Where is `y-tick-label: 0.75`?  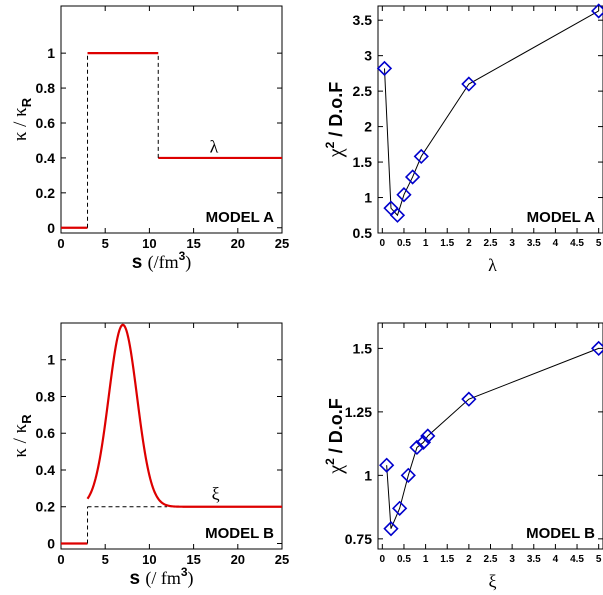 y-tick-label: 0.75 is located at coordinates (358, 539).